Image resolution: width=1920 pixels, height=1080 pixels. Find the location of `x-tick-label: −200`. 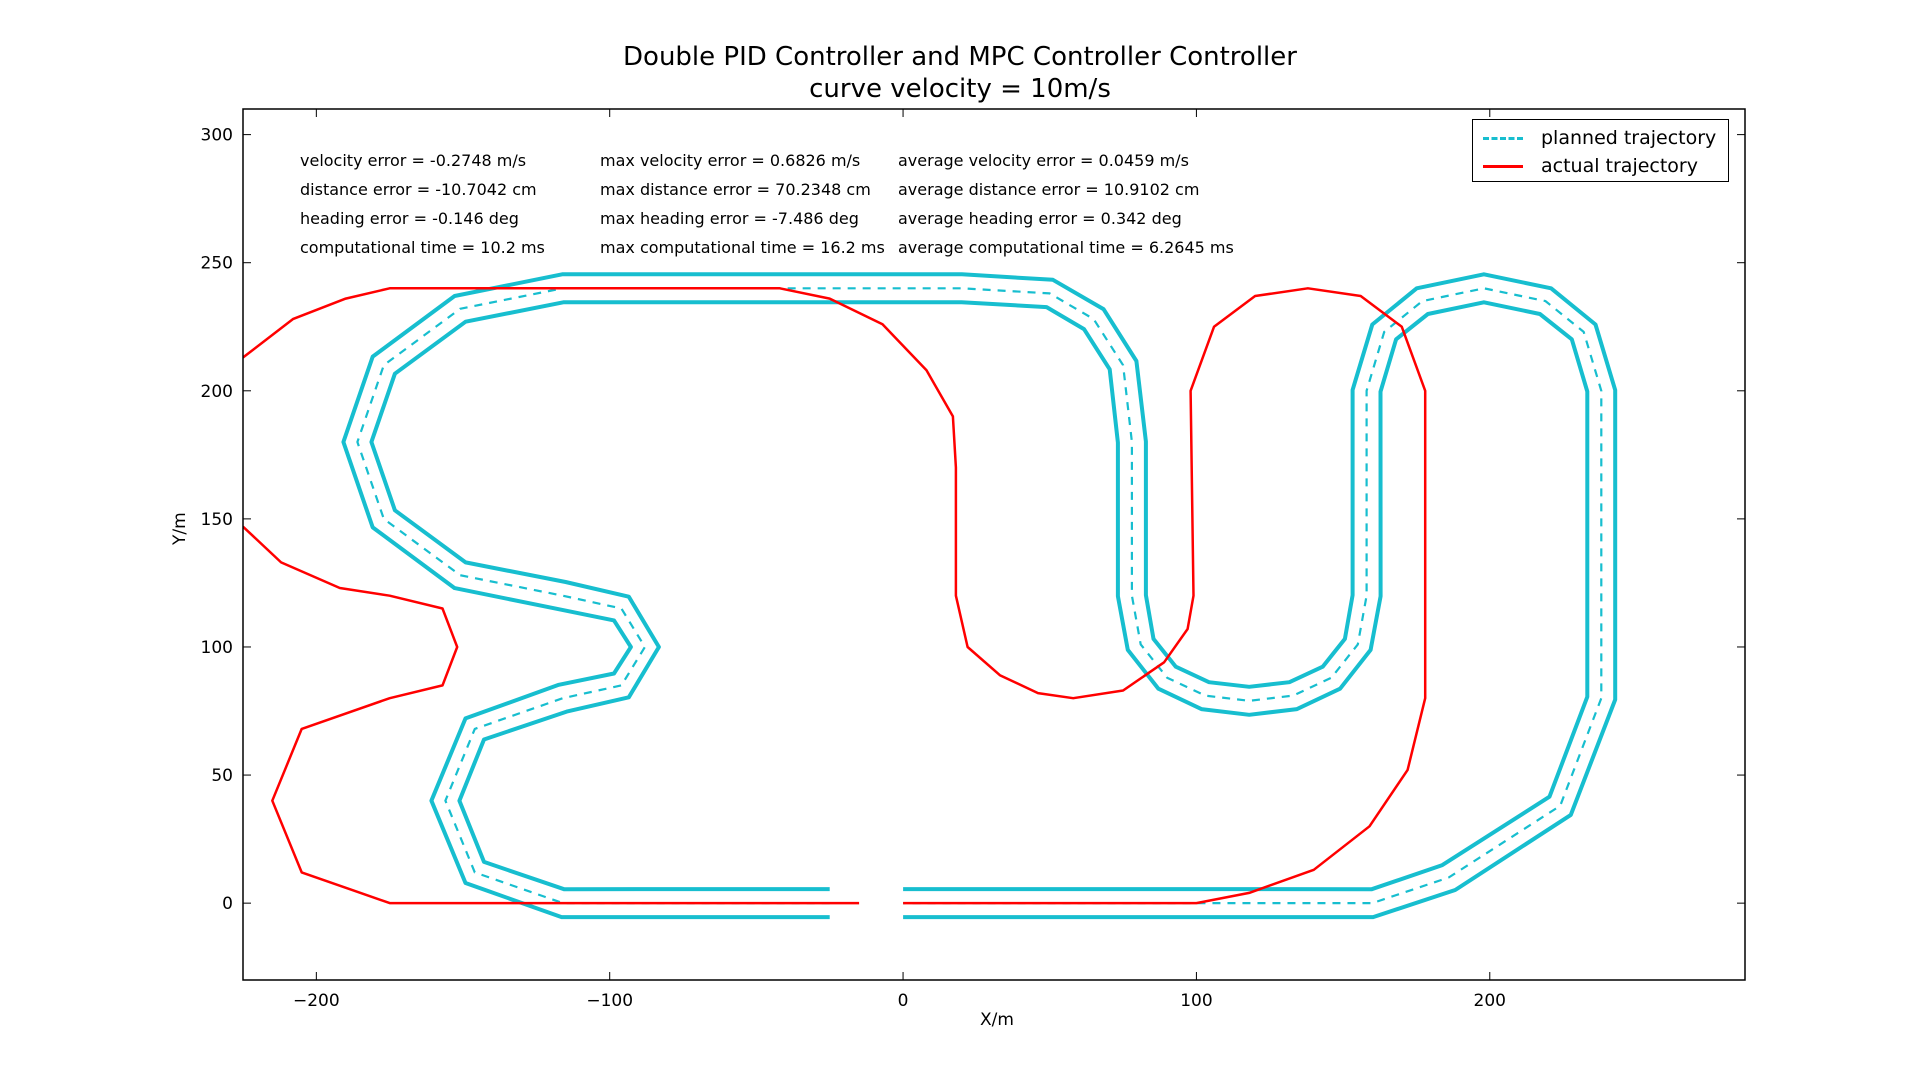

x-tick-label: −200 is located at coordinates (316, 1001).